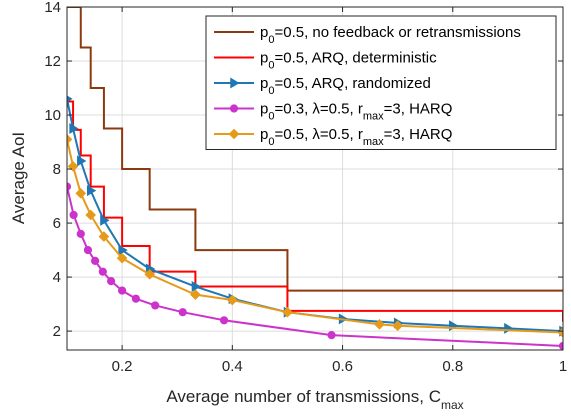  What do you see at coordinates (57, 169) in the screenshot?
I see `y-tick-label: 8` at bounding box center [57, 169].